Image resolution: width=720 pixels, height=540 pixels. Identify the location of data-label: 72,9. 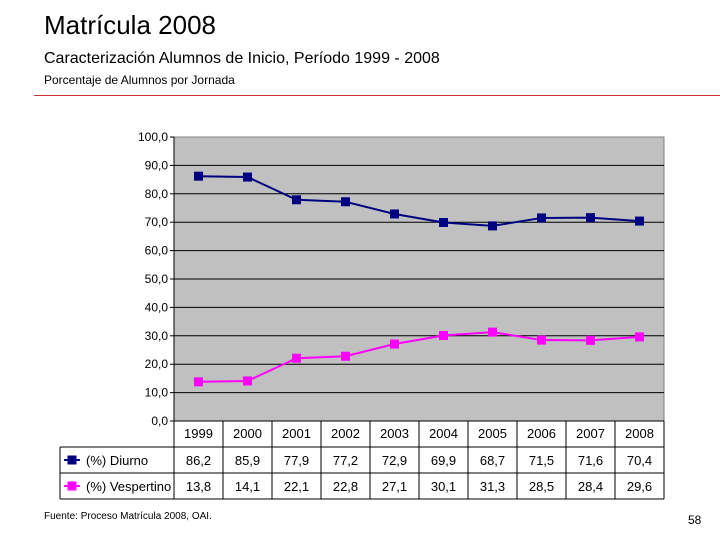
(394, 460).